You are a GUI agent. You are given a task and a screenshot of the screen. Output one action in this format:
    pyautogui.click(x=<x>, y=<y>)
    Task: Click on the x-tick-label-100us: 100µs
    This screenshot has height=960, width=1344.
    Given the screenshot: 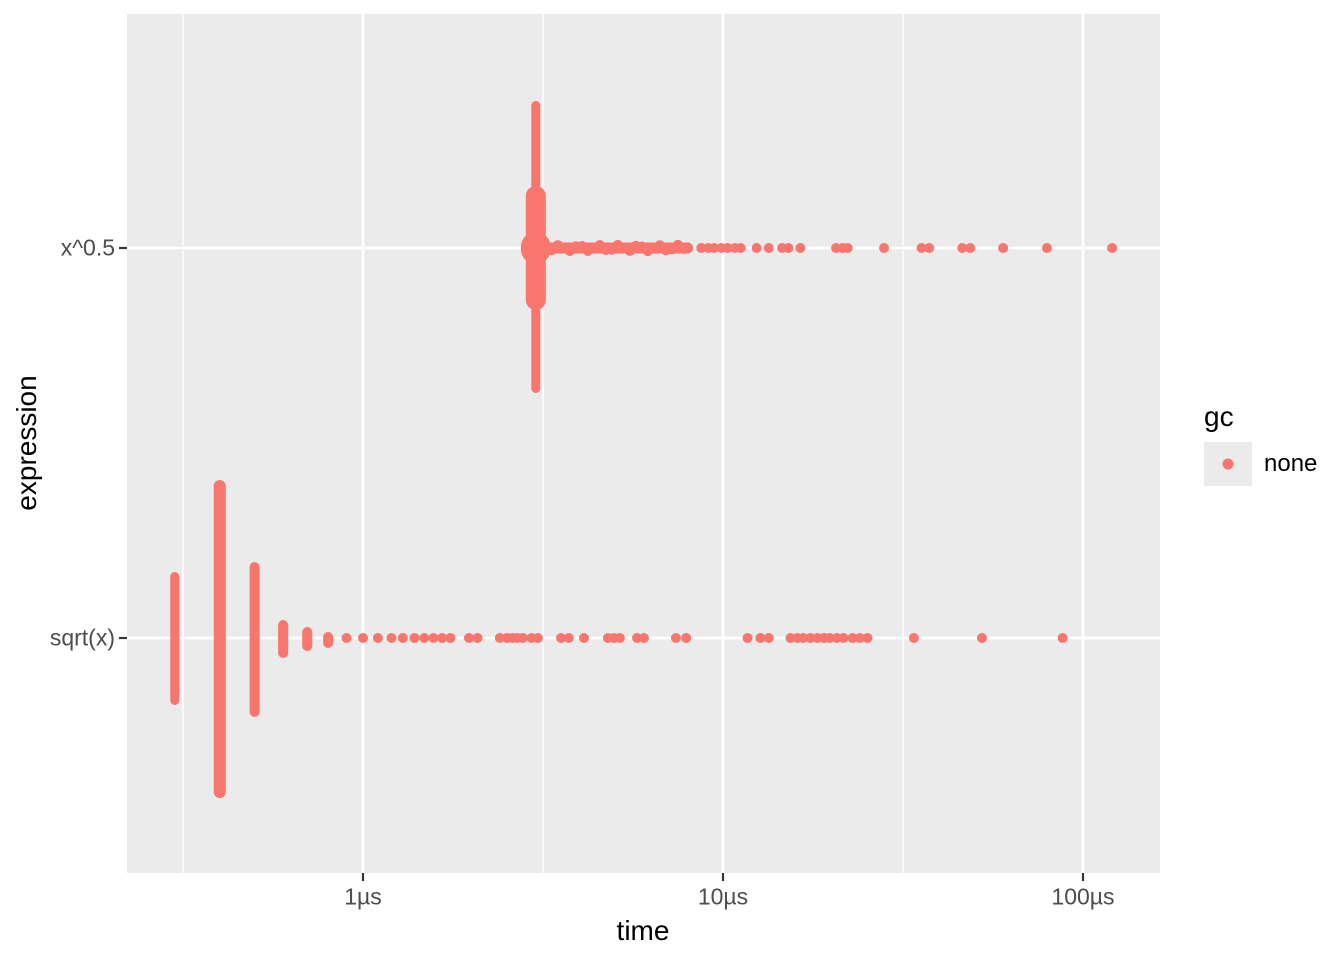 What is the action you would take?
    pyautogui.click(x=1083, y=896)
    